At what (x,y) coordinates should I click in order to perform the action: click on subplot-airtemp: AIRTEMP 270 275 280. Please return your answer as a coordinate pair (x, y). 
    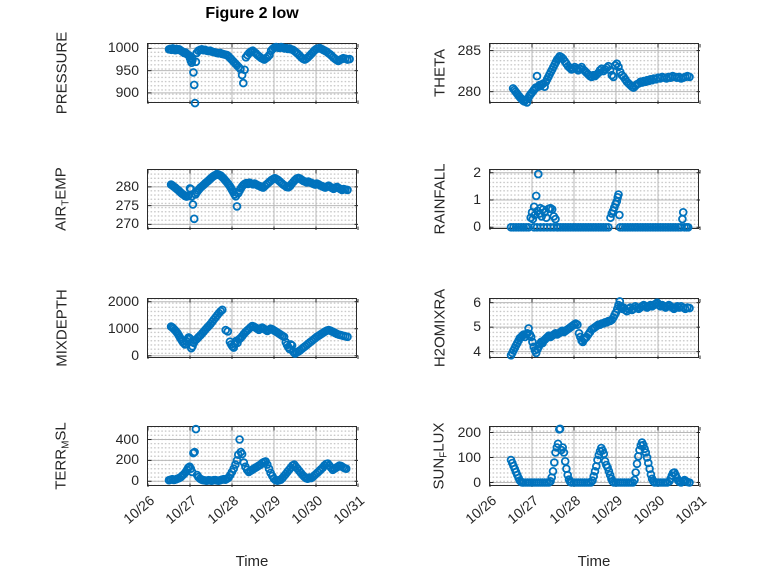
    Looking at the image, I should click on (206, 199).